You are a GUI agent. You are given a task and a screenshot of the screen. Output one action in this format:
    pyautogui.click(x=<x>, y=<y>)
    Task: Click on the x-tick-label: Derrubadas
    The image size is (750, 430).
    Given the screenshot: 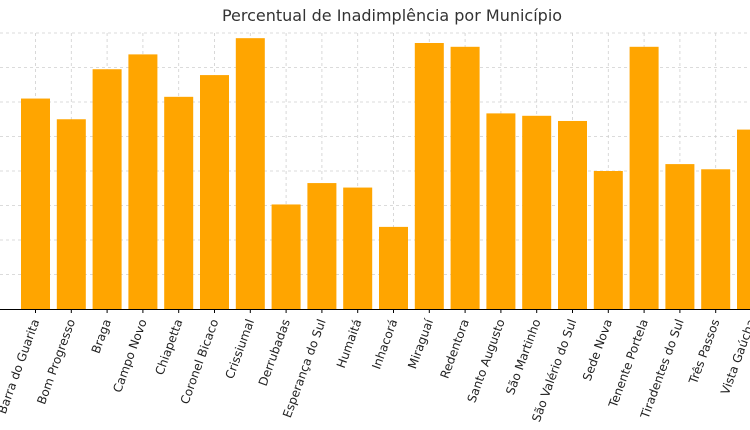 What is the action you would take?
    pyautogui.click(x=274, y=352)
    